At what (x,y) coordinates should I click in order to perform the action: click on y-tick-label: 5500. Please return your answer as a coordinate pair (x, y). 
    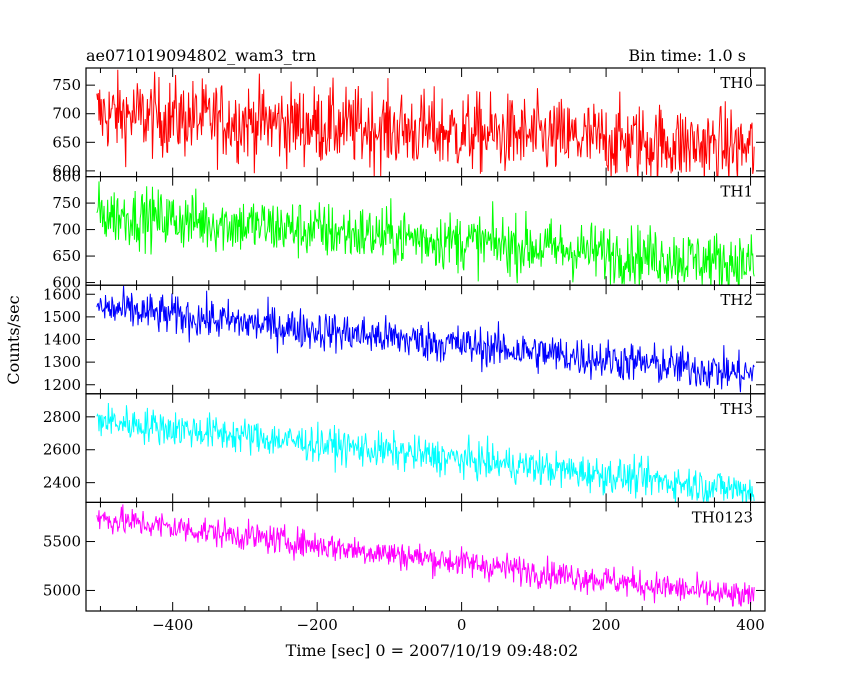
    Looking at the image, I should click on (62, 542).